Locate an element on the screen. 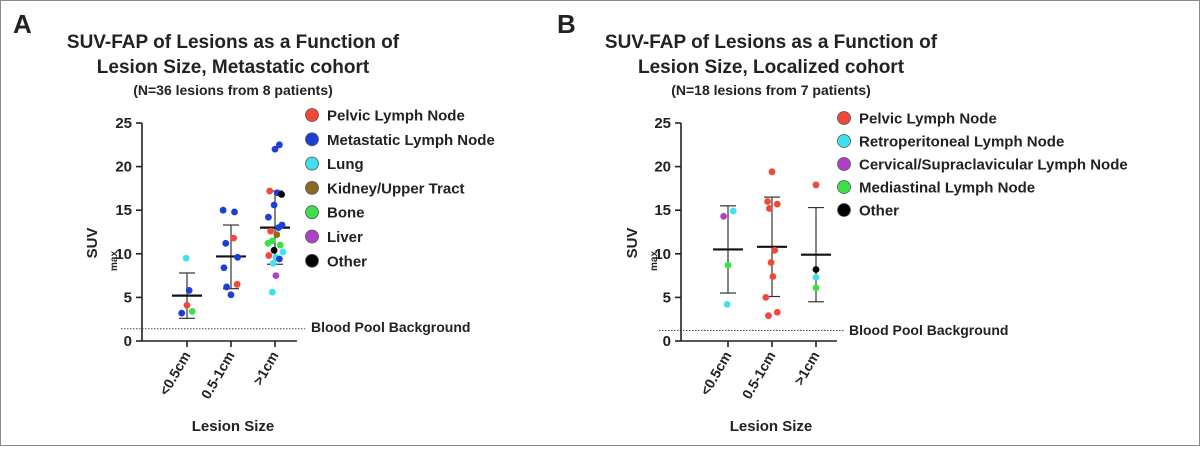 The image size is (1200, 450). panel-a-legend-item-pelvic: Pelvic Lymph Node is located at coordinates (385, 116).